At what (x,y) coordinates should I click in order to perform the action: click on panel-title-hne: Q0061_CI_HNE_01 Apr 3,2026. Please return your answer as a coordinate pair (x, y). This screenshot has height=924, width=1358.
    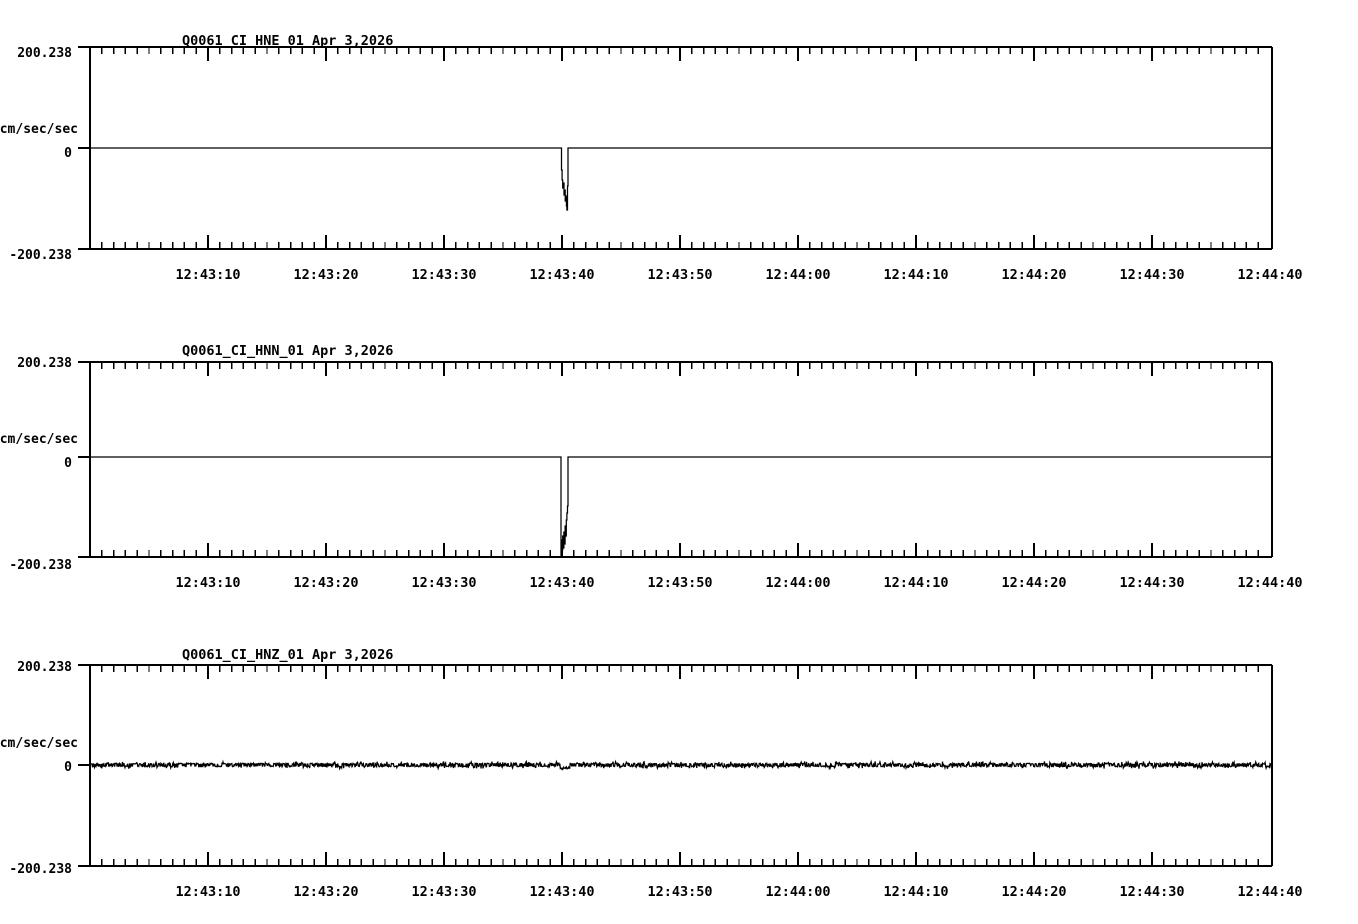
    Looking at the image, I should click on (287, 41).